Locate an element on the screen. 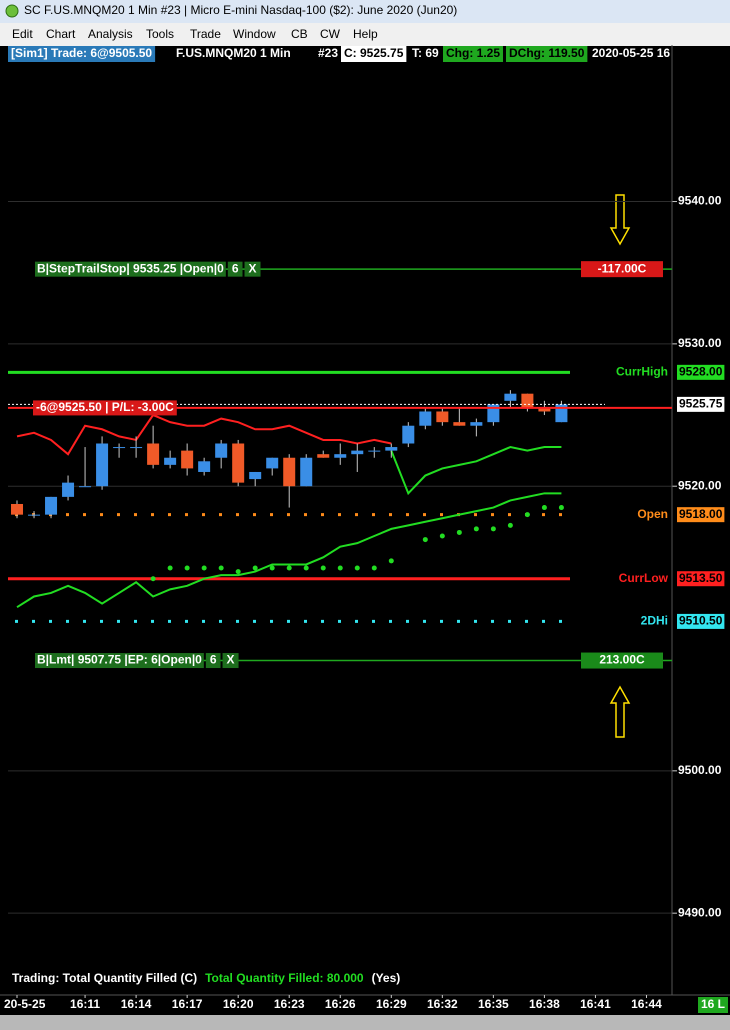  x-tick-label: 16:32 is located at coordinates (442, 1004).